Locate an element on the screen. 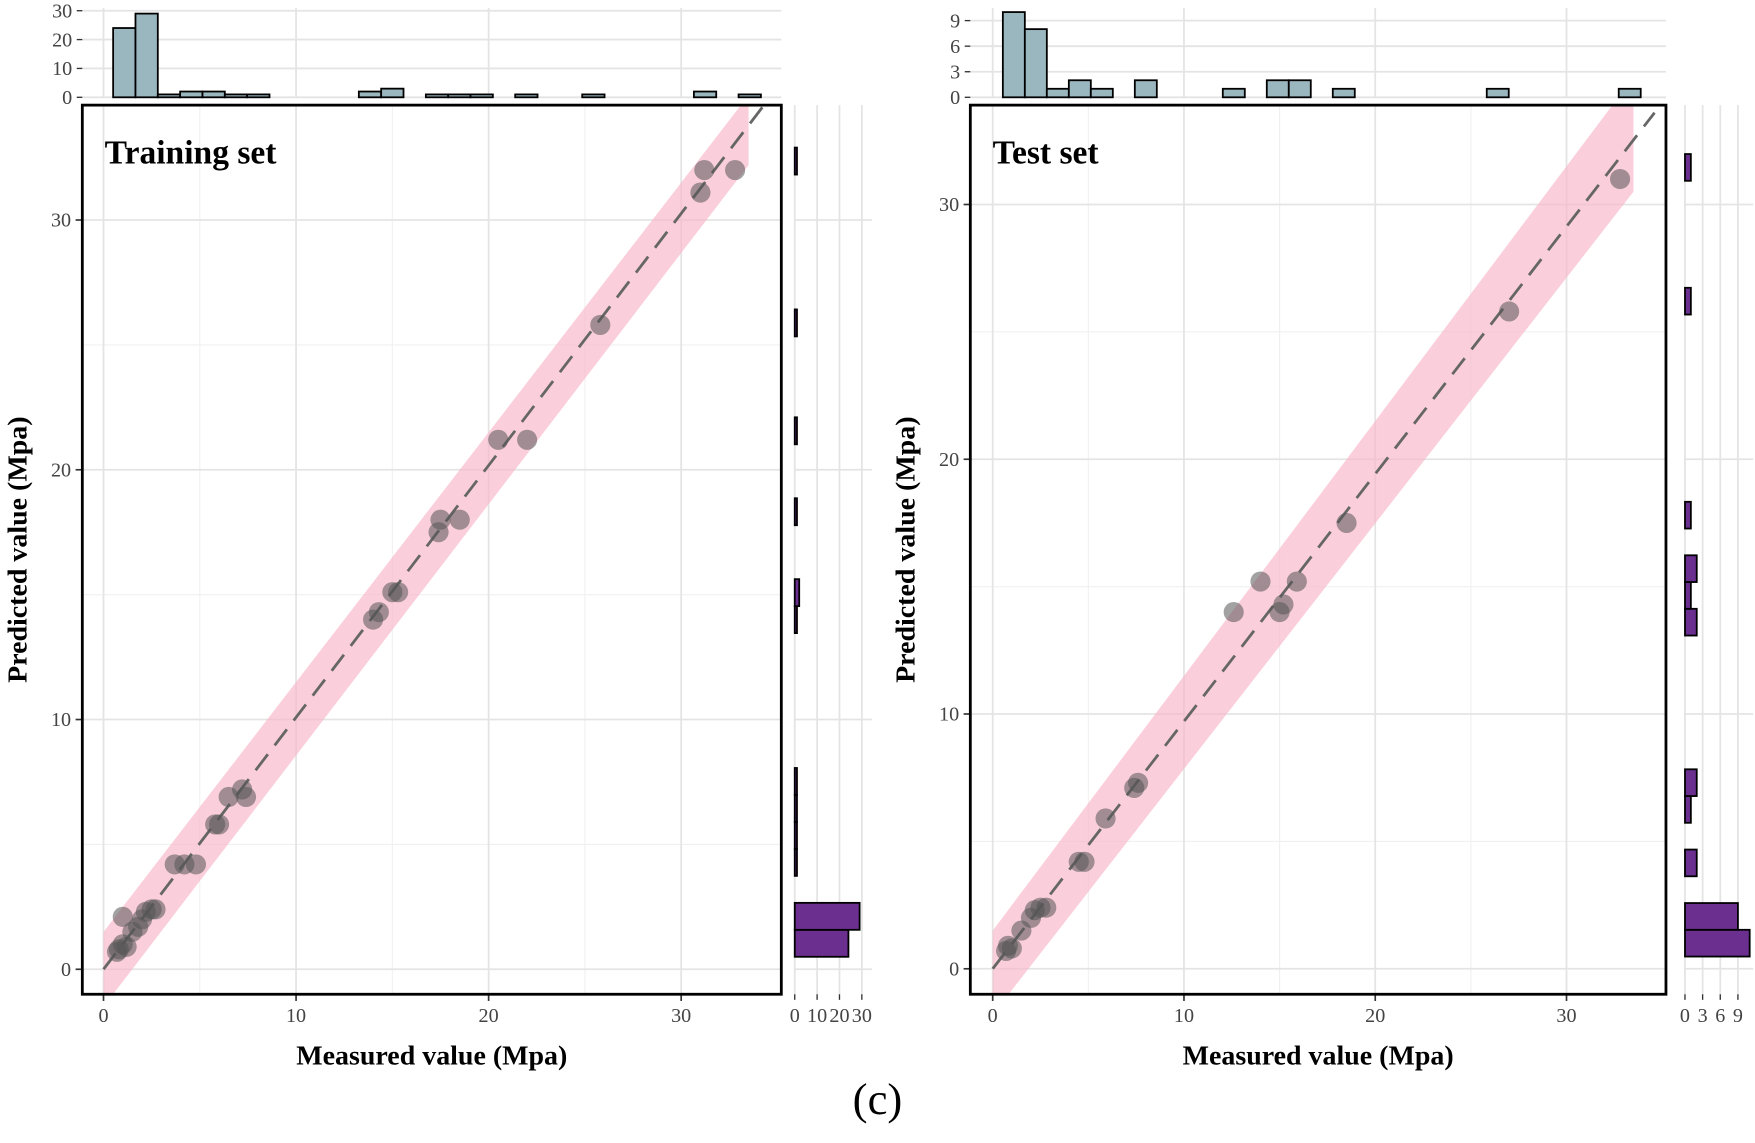  y-tick-label: 9 is located at coordinates (955, 21).